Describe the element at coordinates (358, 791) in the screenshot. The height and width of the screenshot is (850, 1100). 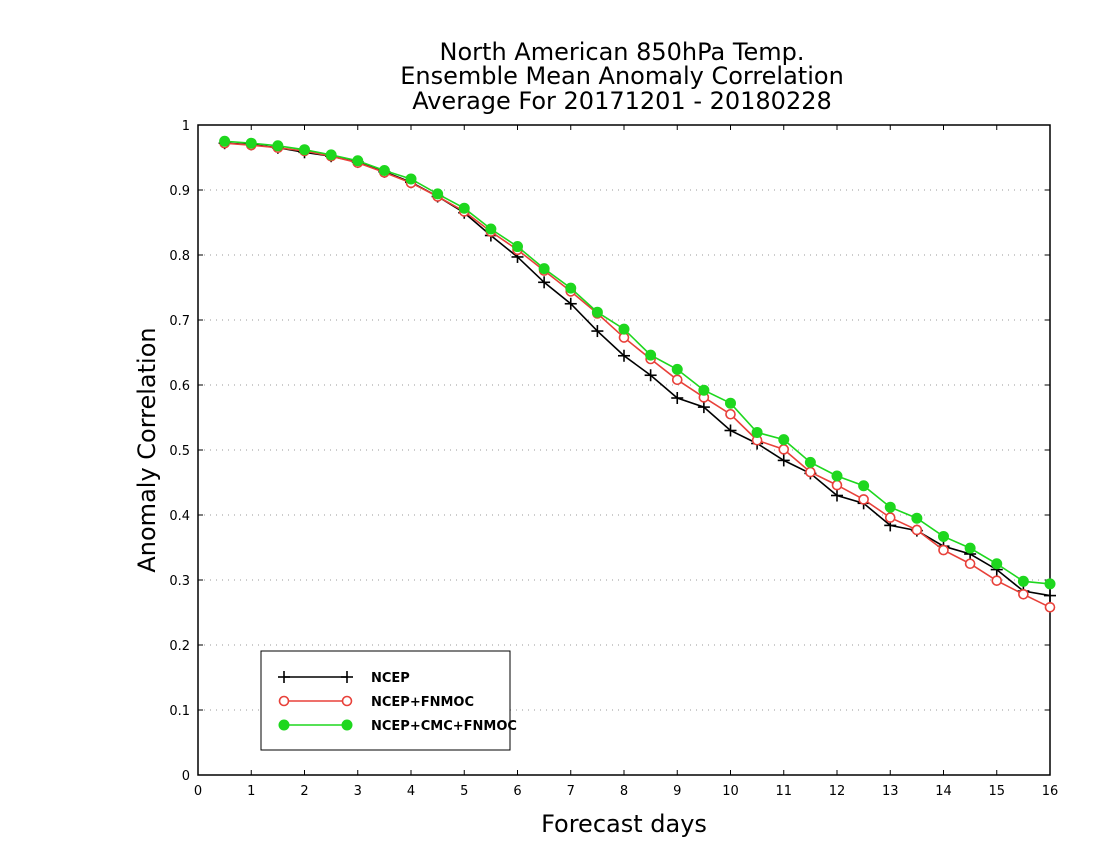
I see `x-tick-label: 3` at that location.